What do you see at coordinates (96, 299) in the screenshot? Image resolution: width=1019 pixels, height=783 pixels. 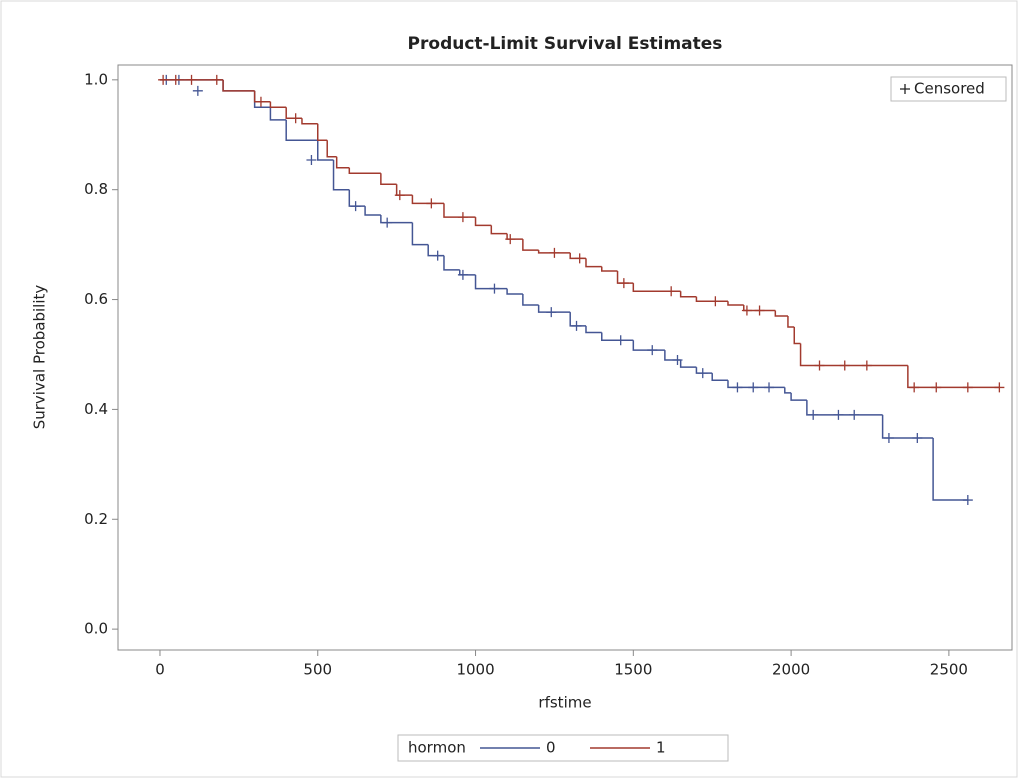 I see `y-tick-label: 0.6` at bounding box center [96, 299].